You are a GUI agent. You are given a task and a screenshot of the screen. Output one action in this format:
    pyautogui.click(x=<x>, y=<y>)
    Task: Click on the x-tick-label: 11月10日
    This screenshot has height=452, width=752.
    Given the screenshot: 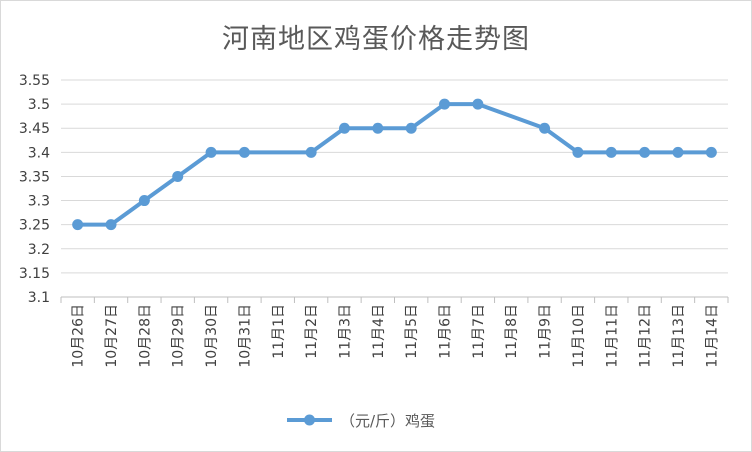 What is the action you would take?
    pyautogui.click(x=579, y=336)
    